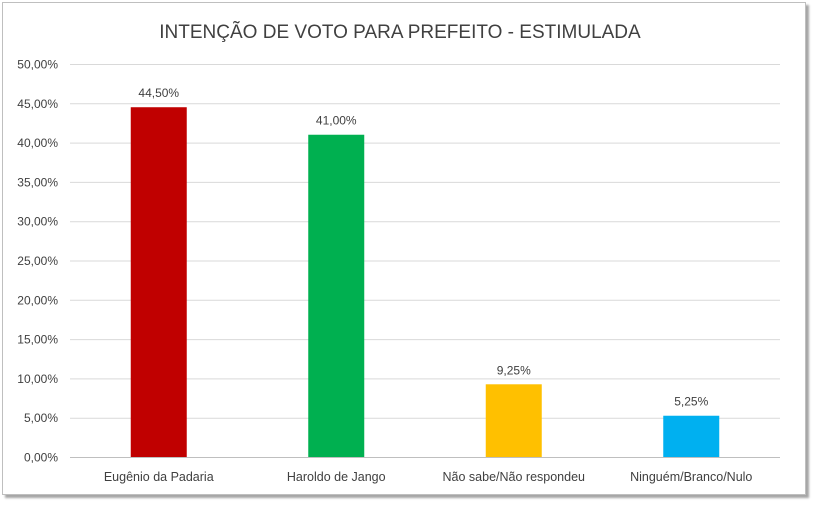  What do you see at coordinates (37, 143) in the screenshot?
I see `y-tick-label: 40,00%` at bounding box center [37, 143].